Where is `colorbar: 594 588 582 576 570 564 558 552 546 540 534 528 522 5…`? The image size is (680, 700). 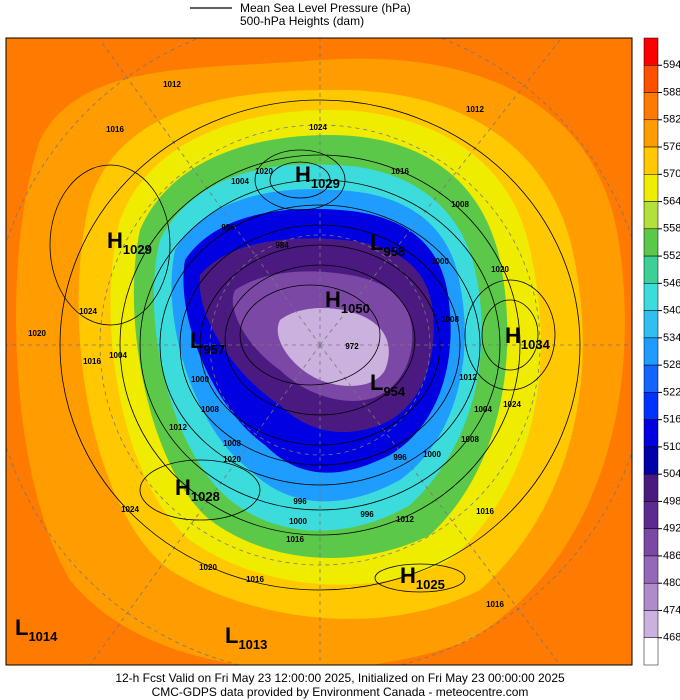
colorbar: 594 588 582 576 570 564 558 552 546 540 534 528 522 5… is located at coordinates (661, 351).